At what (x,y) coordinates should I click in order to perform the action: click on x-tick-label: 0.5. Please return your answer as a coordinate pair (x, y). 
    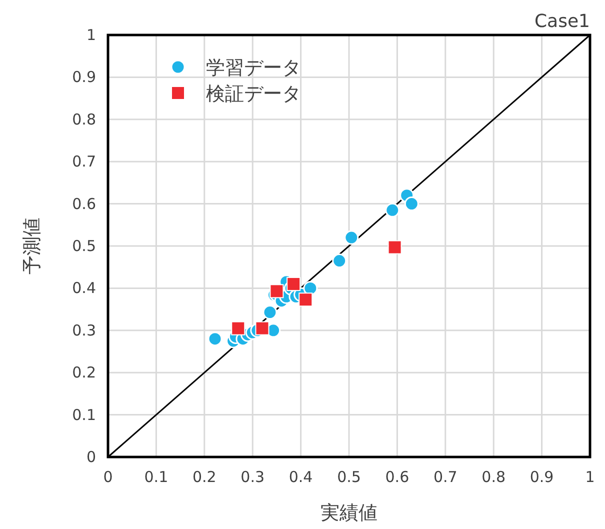
    Looking at the image, I should click on (349, 477).